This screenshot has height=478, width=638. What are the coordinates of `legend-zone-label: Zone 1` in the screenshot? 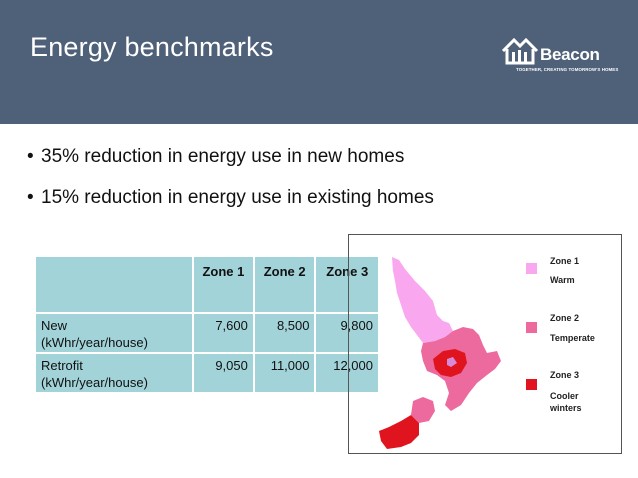 It's located at (565, 261).